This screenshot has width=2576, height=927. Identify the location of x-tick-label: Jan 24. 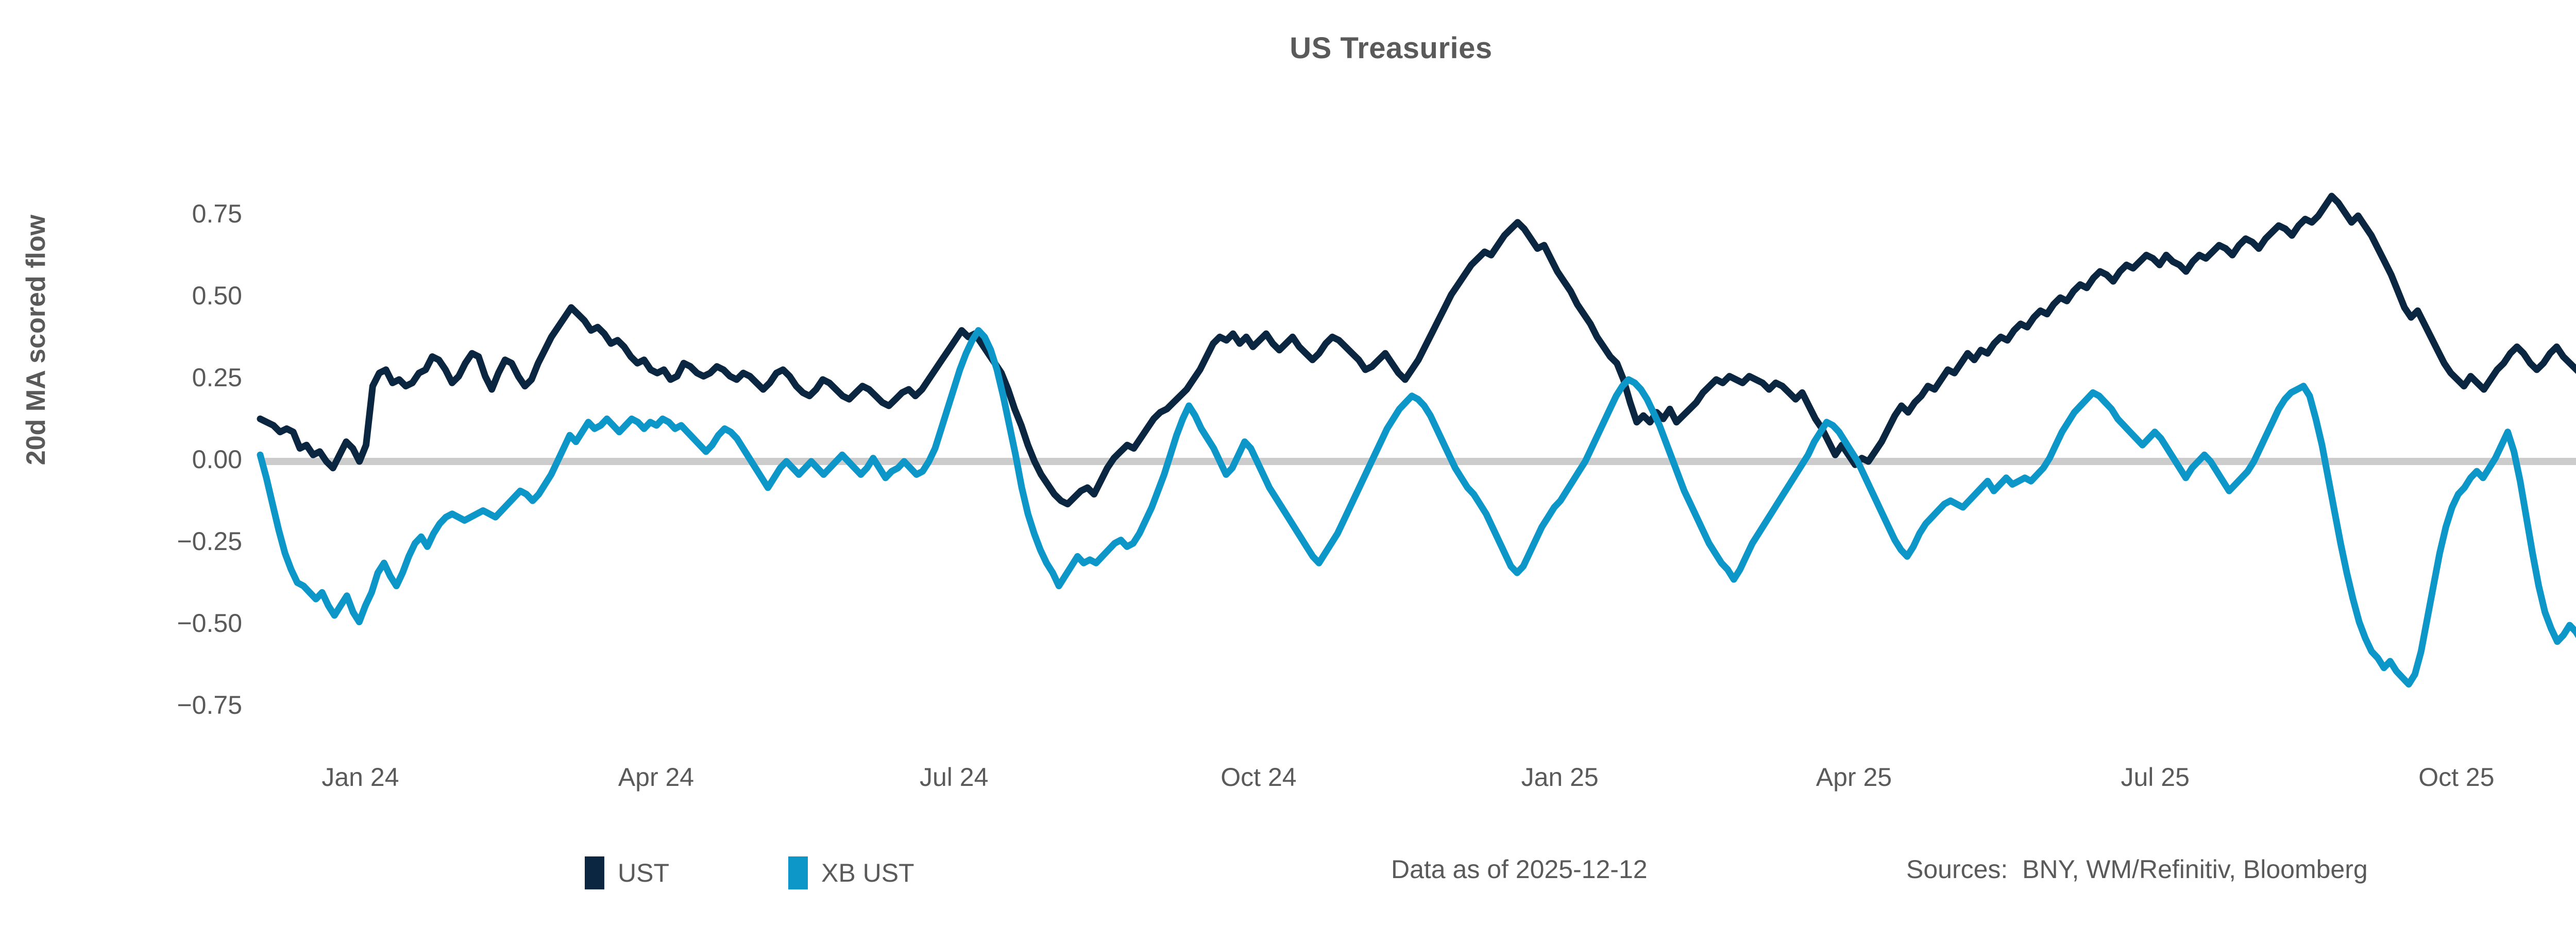
(360, 777).